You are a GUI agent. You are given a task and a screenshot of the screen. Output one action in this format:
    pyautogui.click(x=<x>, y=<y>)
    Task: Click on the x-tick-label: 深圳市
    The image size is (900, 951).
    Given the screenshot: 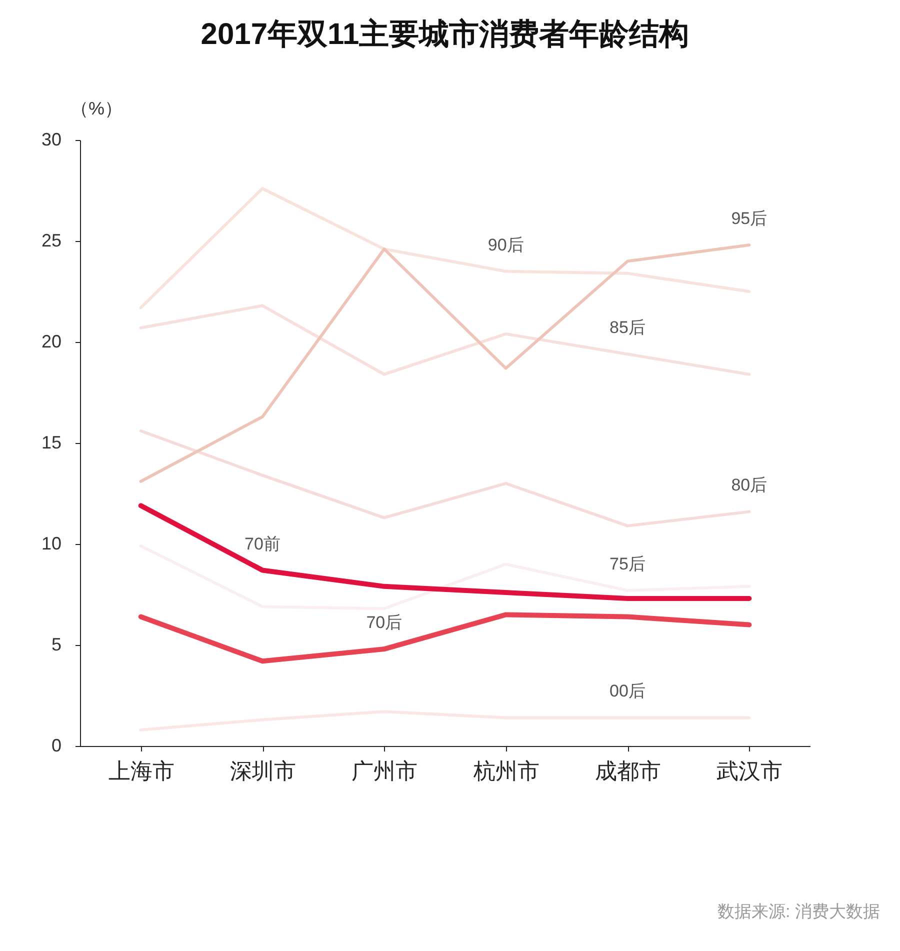 What is the action you would take?
    pyautogui.click(x=263, y=771)
    